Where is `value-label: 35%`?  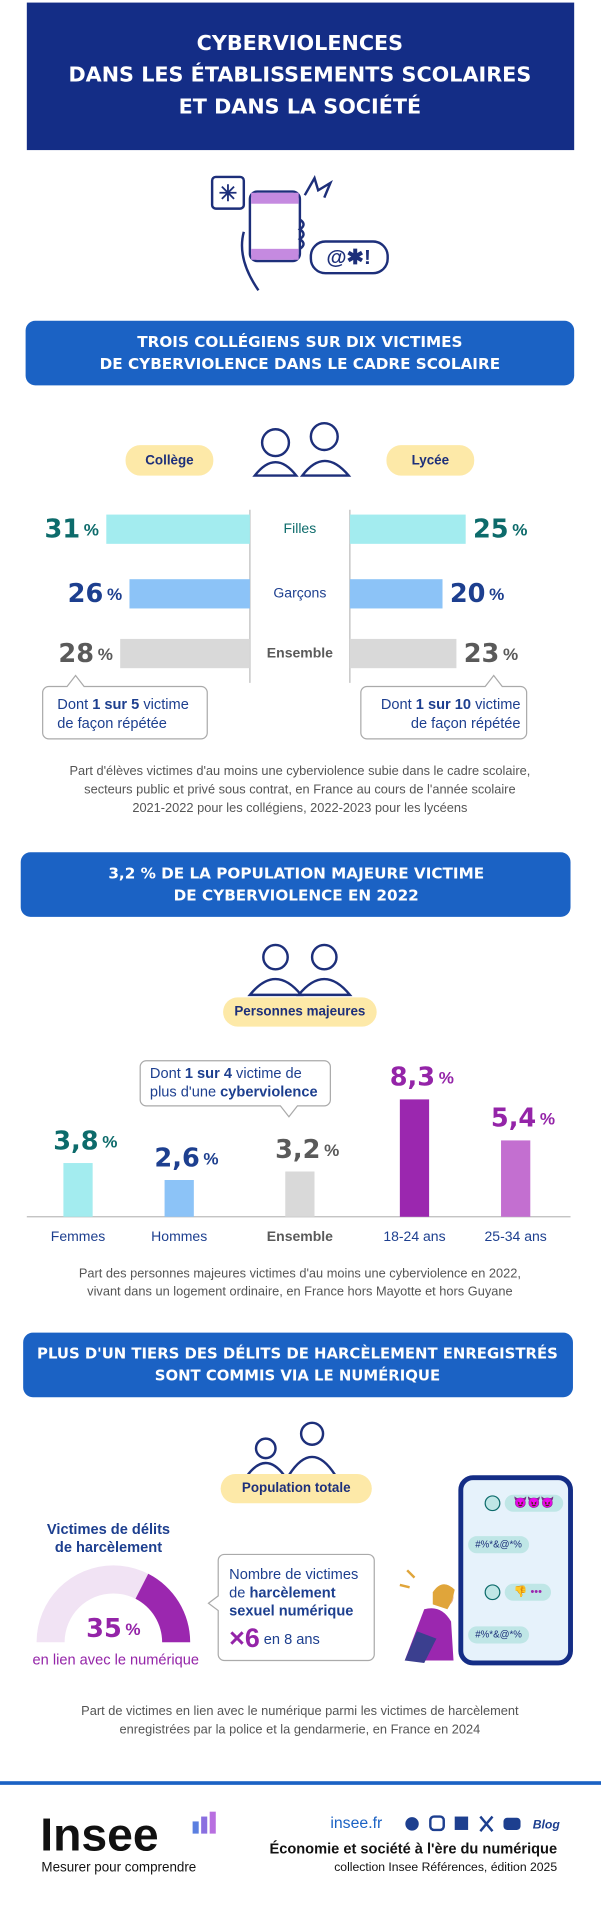 value-label: 35% is located at coordinates (113, 1629).